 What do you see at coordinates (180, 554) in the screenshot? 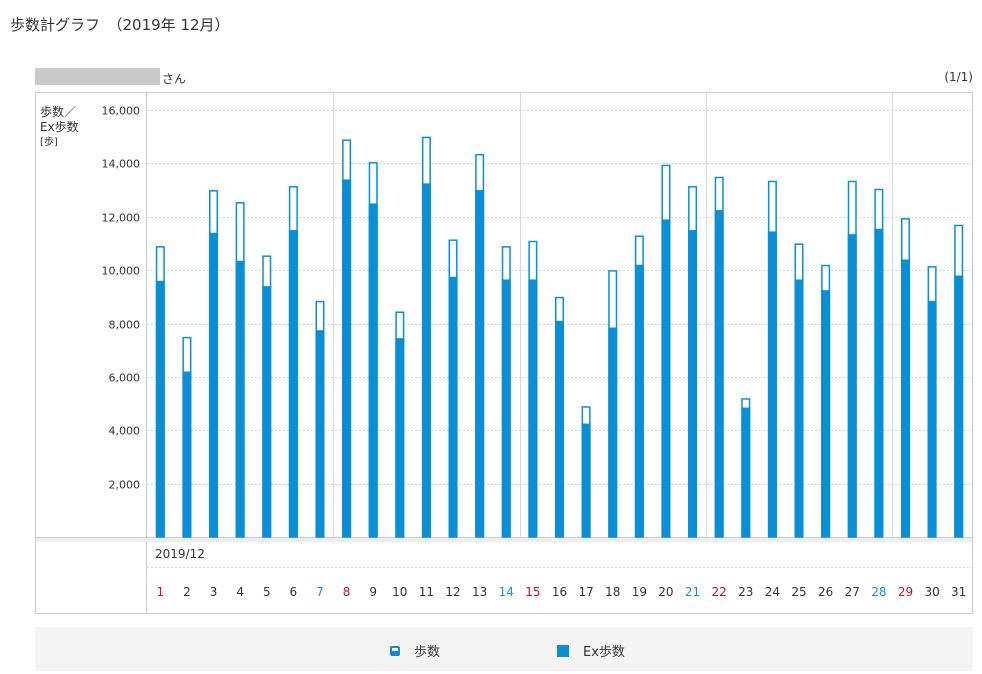
I see `month-label: 2019/12` at bounding box center [180, 554].